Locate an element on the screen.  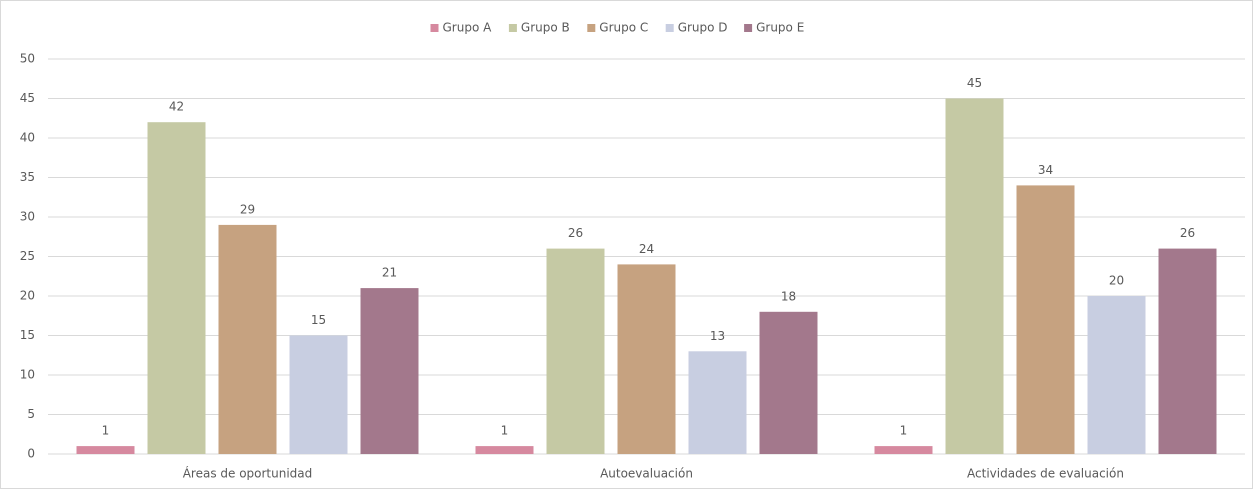
y-tick-label: 25 is located at coordinates (27, 256).